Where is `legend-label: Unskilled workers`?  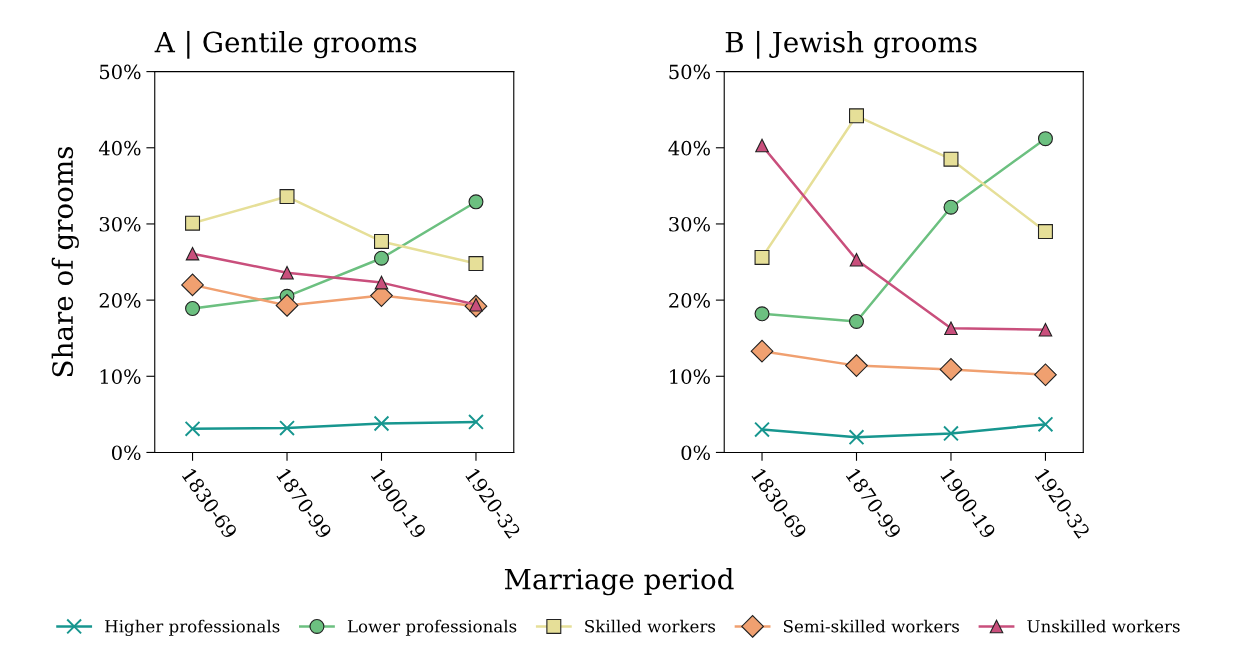
legend-label: Unskilled workers is located at coordinates (1103, 626).